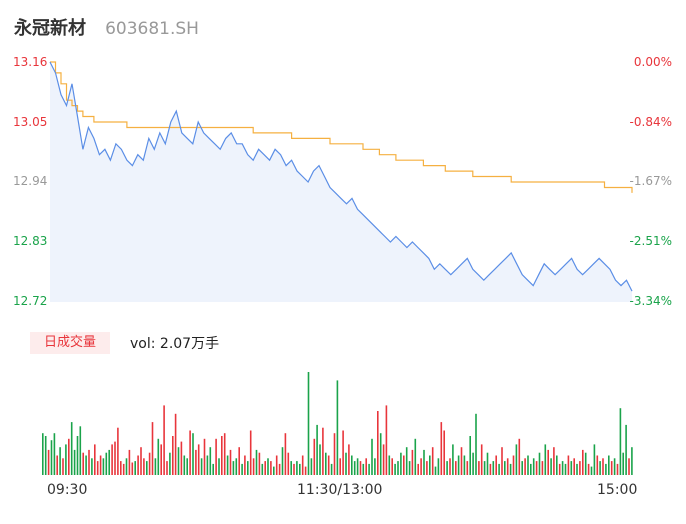 Image resolution: width=686 pixels, height=524 pixels. What do you see at coordinates (70, 343) in the screenshot?
I see `volume-title-badge: 日成交量` at bounding box center [70, 343].